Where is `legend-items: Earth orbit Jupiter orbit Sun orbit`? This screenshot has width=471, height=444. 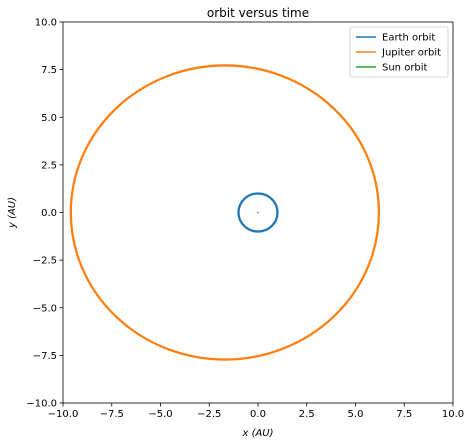
legend-items: Earth orbit Jupiter orbit Sun orbit is located at coordinates (398, 53).